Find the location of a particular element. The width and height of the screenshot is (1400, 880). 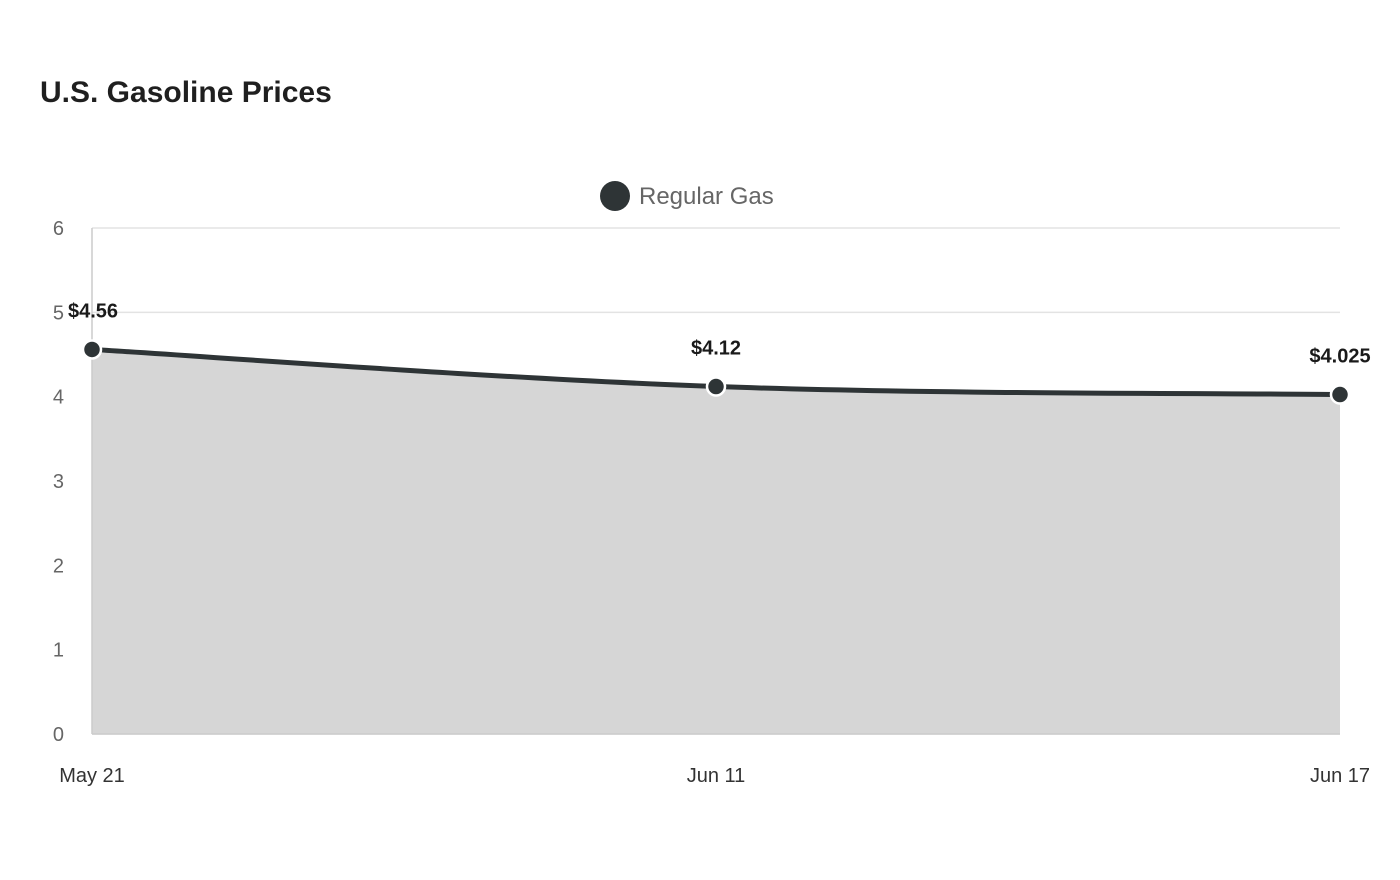

y-tick-label: 5 is located at coordinates (58, 313).